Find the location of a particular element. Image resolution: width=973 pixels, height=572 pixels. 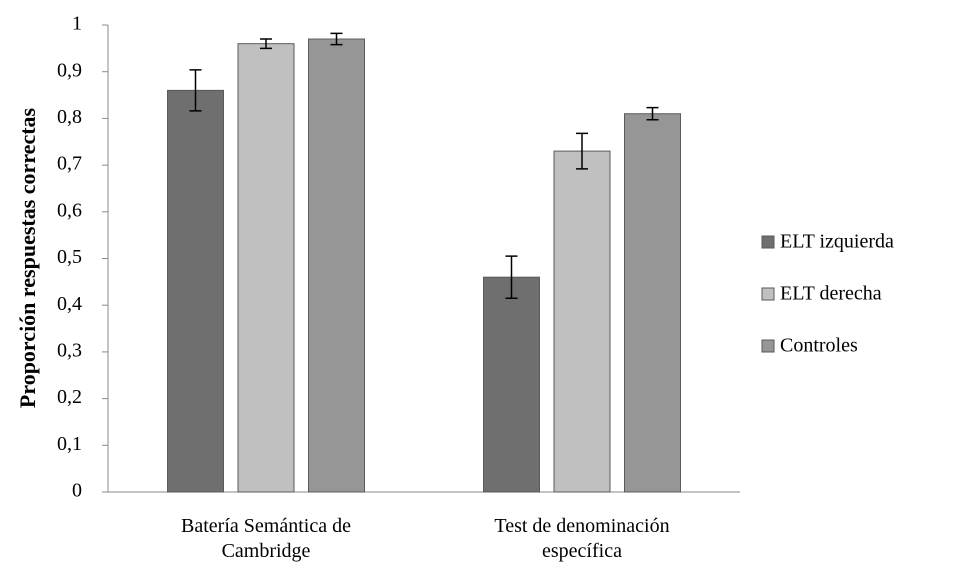

y-tick-label: 0,8 is located at coordinates (69, 117).